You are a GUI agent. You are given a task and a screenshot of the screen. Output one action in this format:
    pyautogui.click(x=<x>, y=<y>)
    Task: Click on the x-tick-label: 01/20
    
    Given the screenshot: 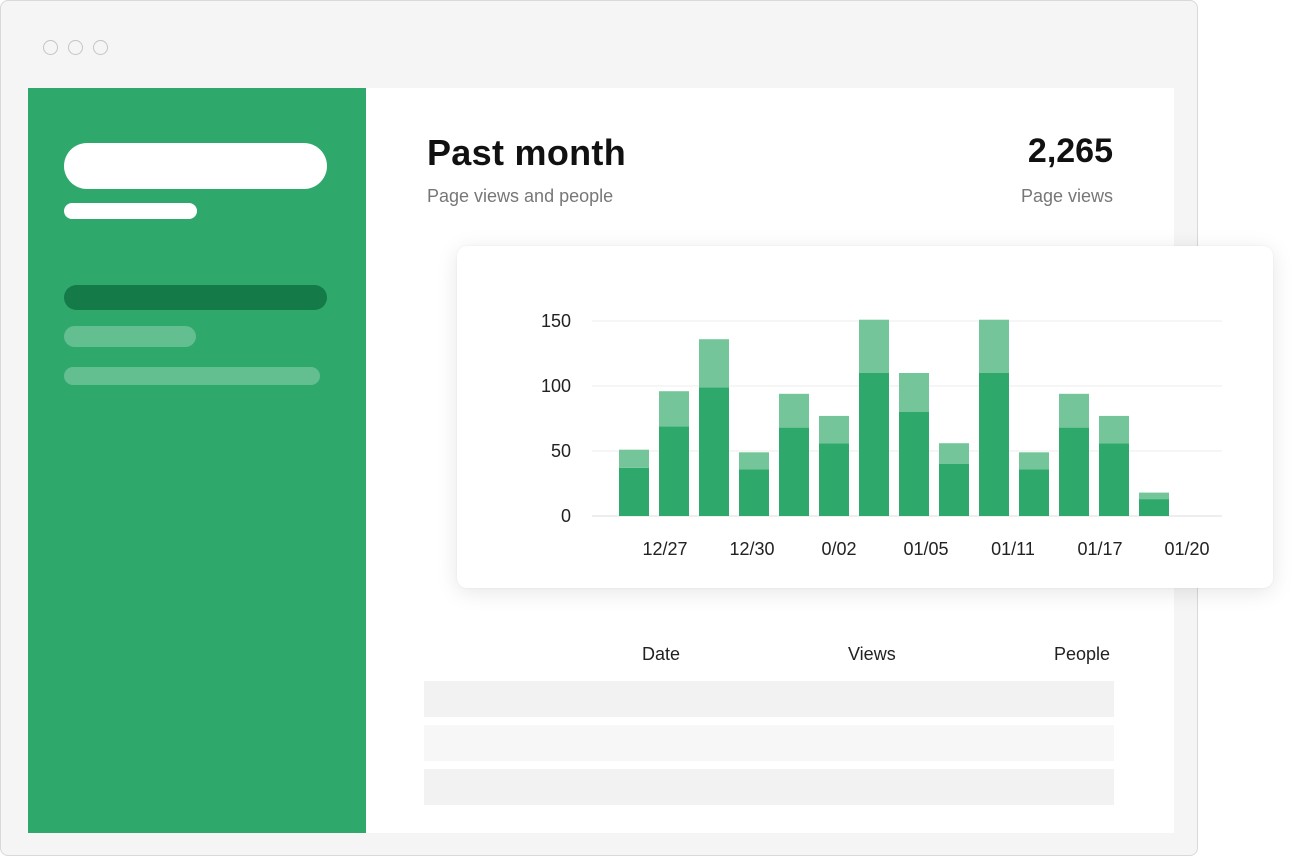 What is the action you would take?
    pyautogui.click(x=1186, y=549)
    